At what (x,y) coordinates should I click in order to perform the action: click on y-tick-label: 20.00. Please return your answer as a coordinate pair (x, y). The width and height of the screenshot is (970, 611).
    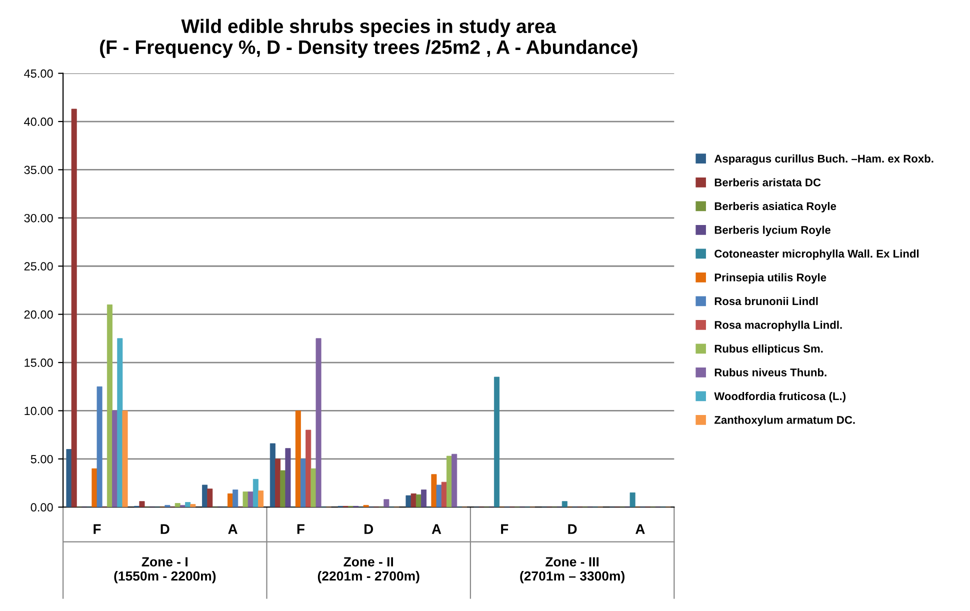
    Looking at the image, I should click on (38, 314).